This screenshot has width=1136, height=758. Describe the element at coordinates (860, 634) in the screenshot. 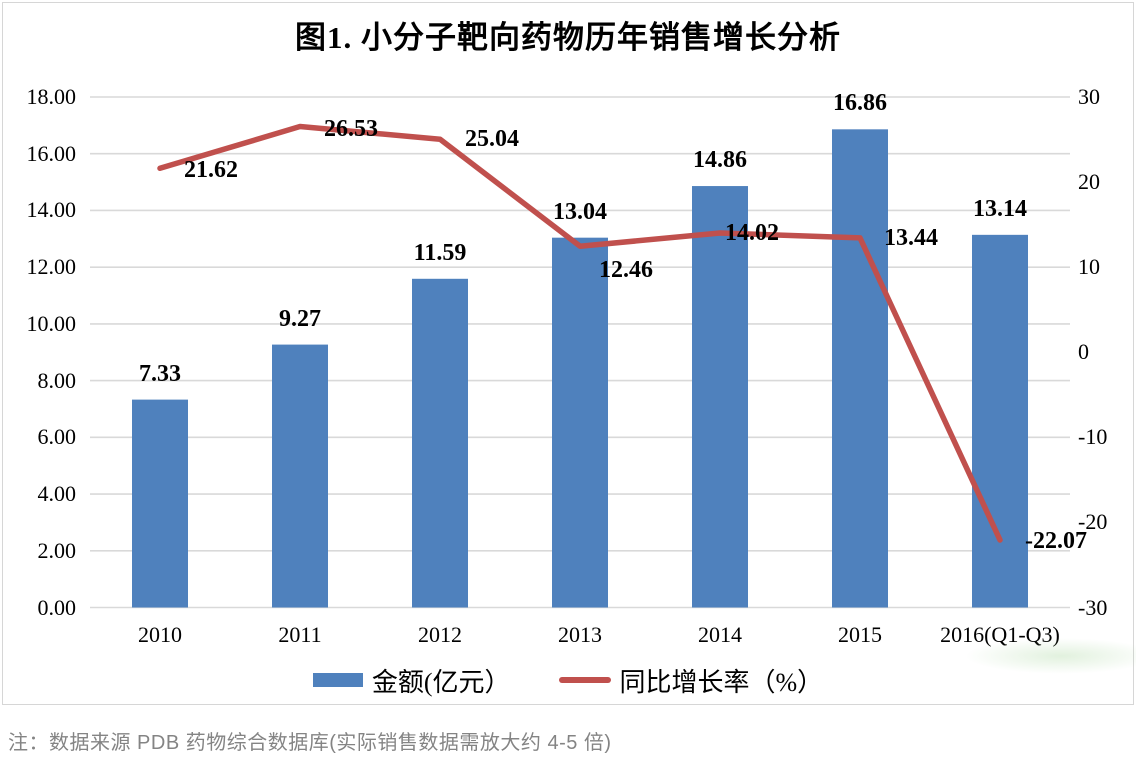

I see `x-axis-label: 2015` at that location.